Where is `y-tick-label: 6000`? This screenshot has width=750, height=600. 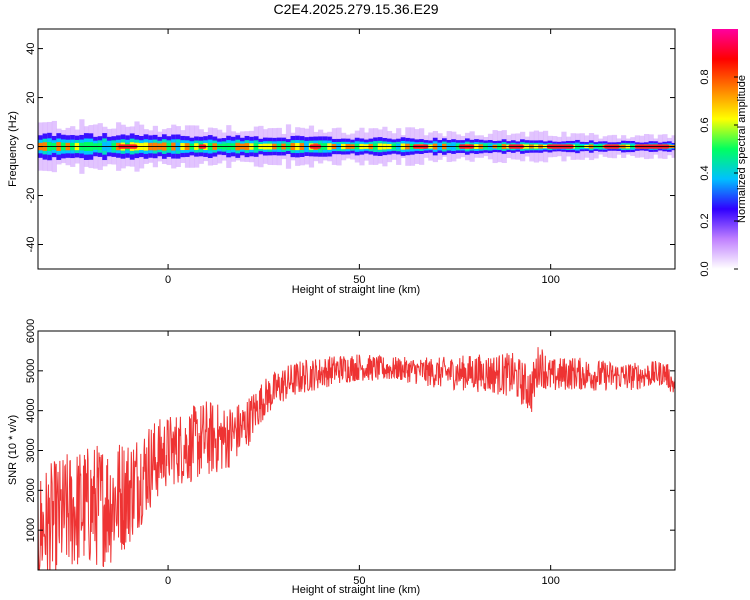
y-tick-label: 6000 is located at coordinates (31, 331).